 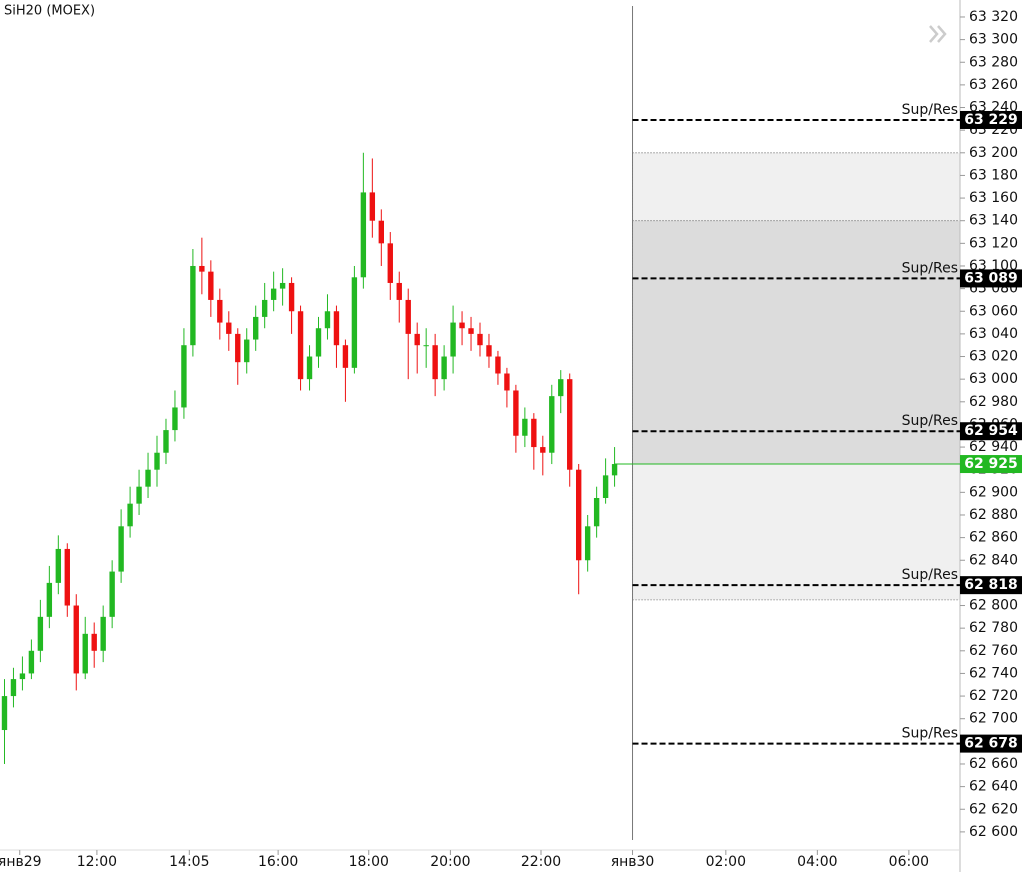 What do you see at coordinates (369, 862) in the screenshot?
I see `x-tick-label: 18:00` at bounding box center [369, 862].